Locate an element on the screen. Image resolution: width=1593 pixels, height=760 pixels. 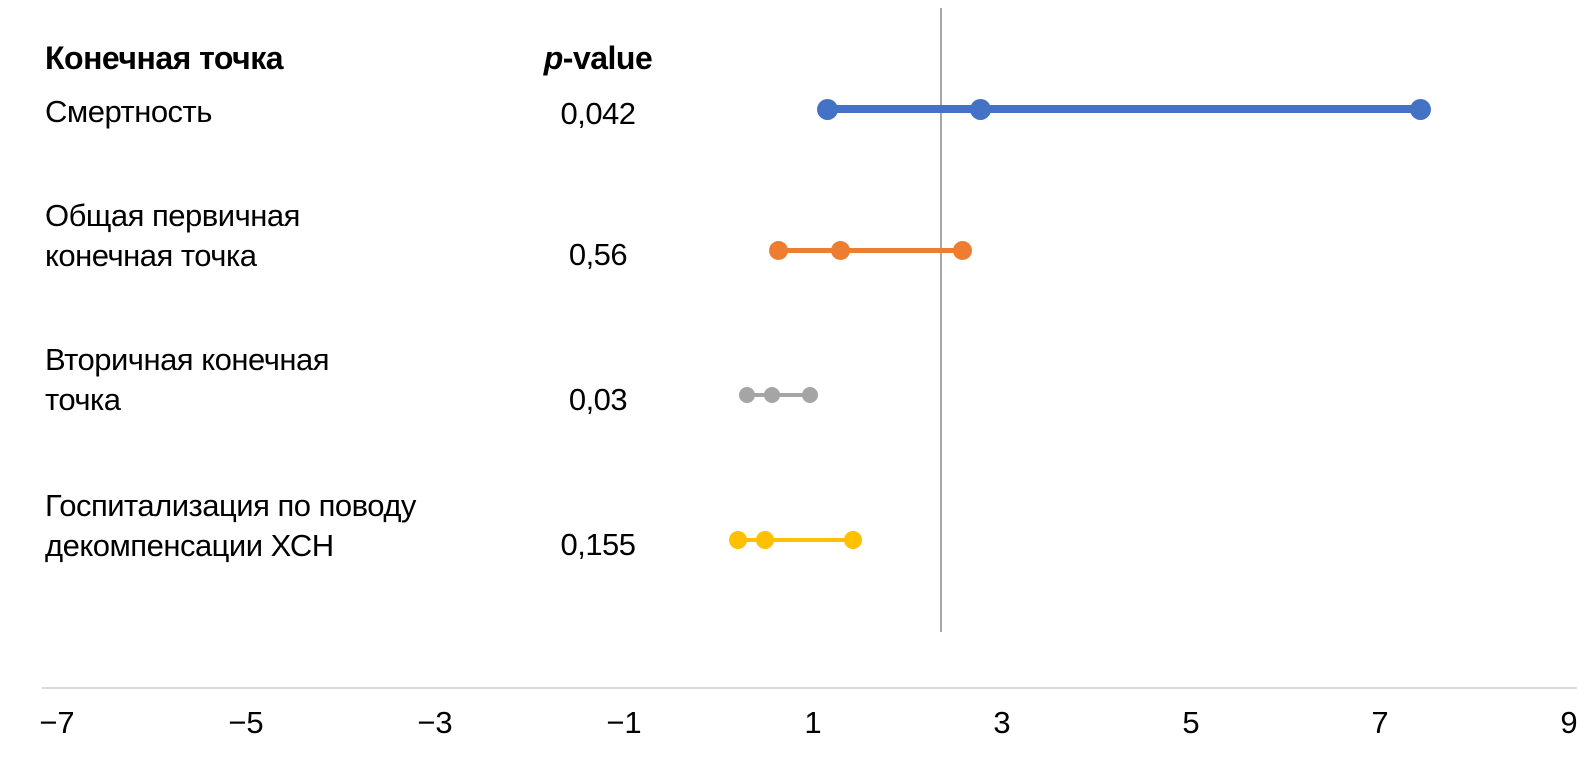
p-value: 0,042 is located at coordinates (598, 113).